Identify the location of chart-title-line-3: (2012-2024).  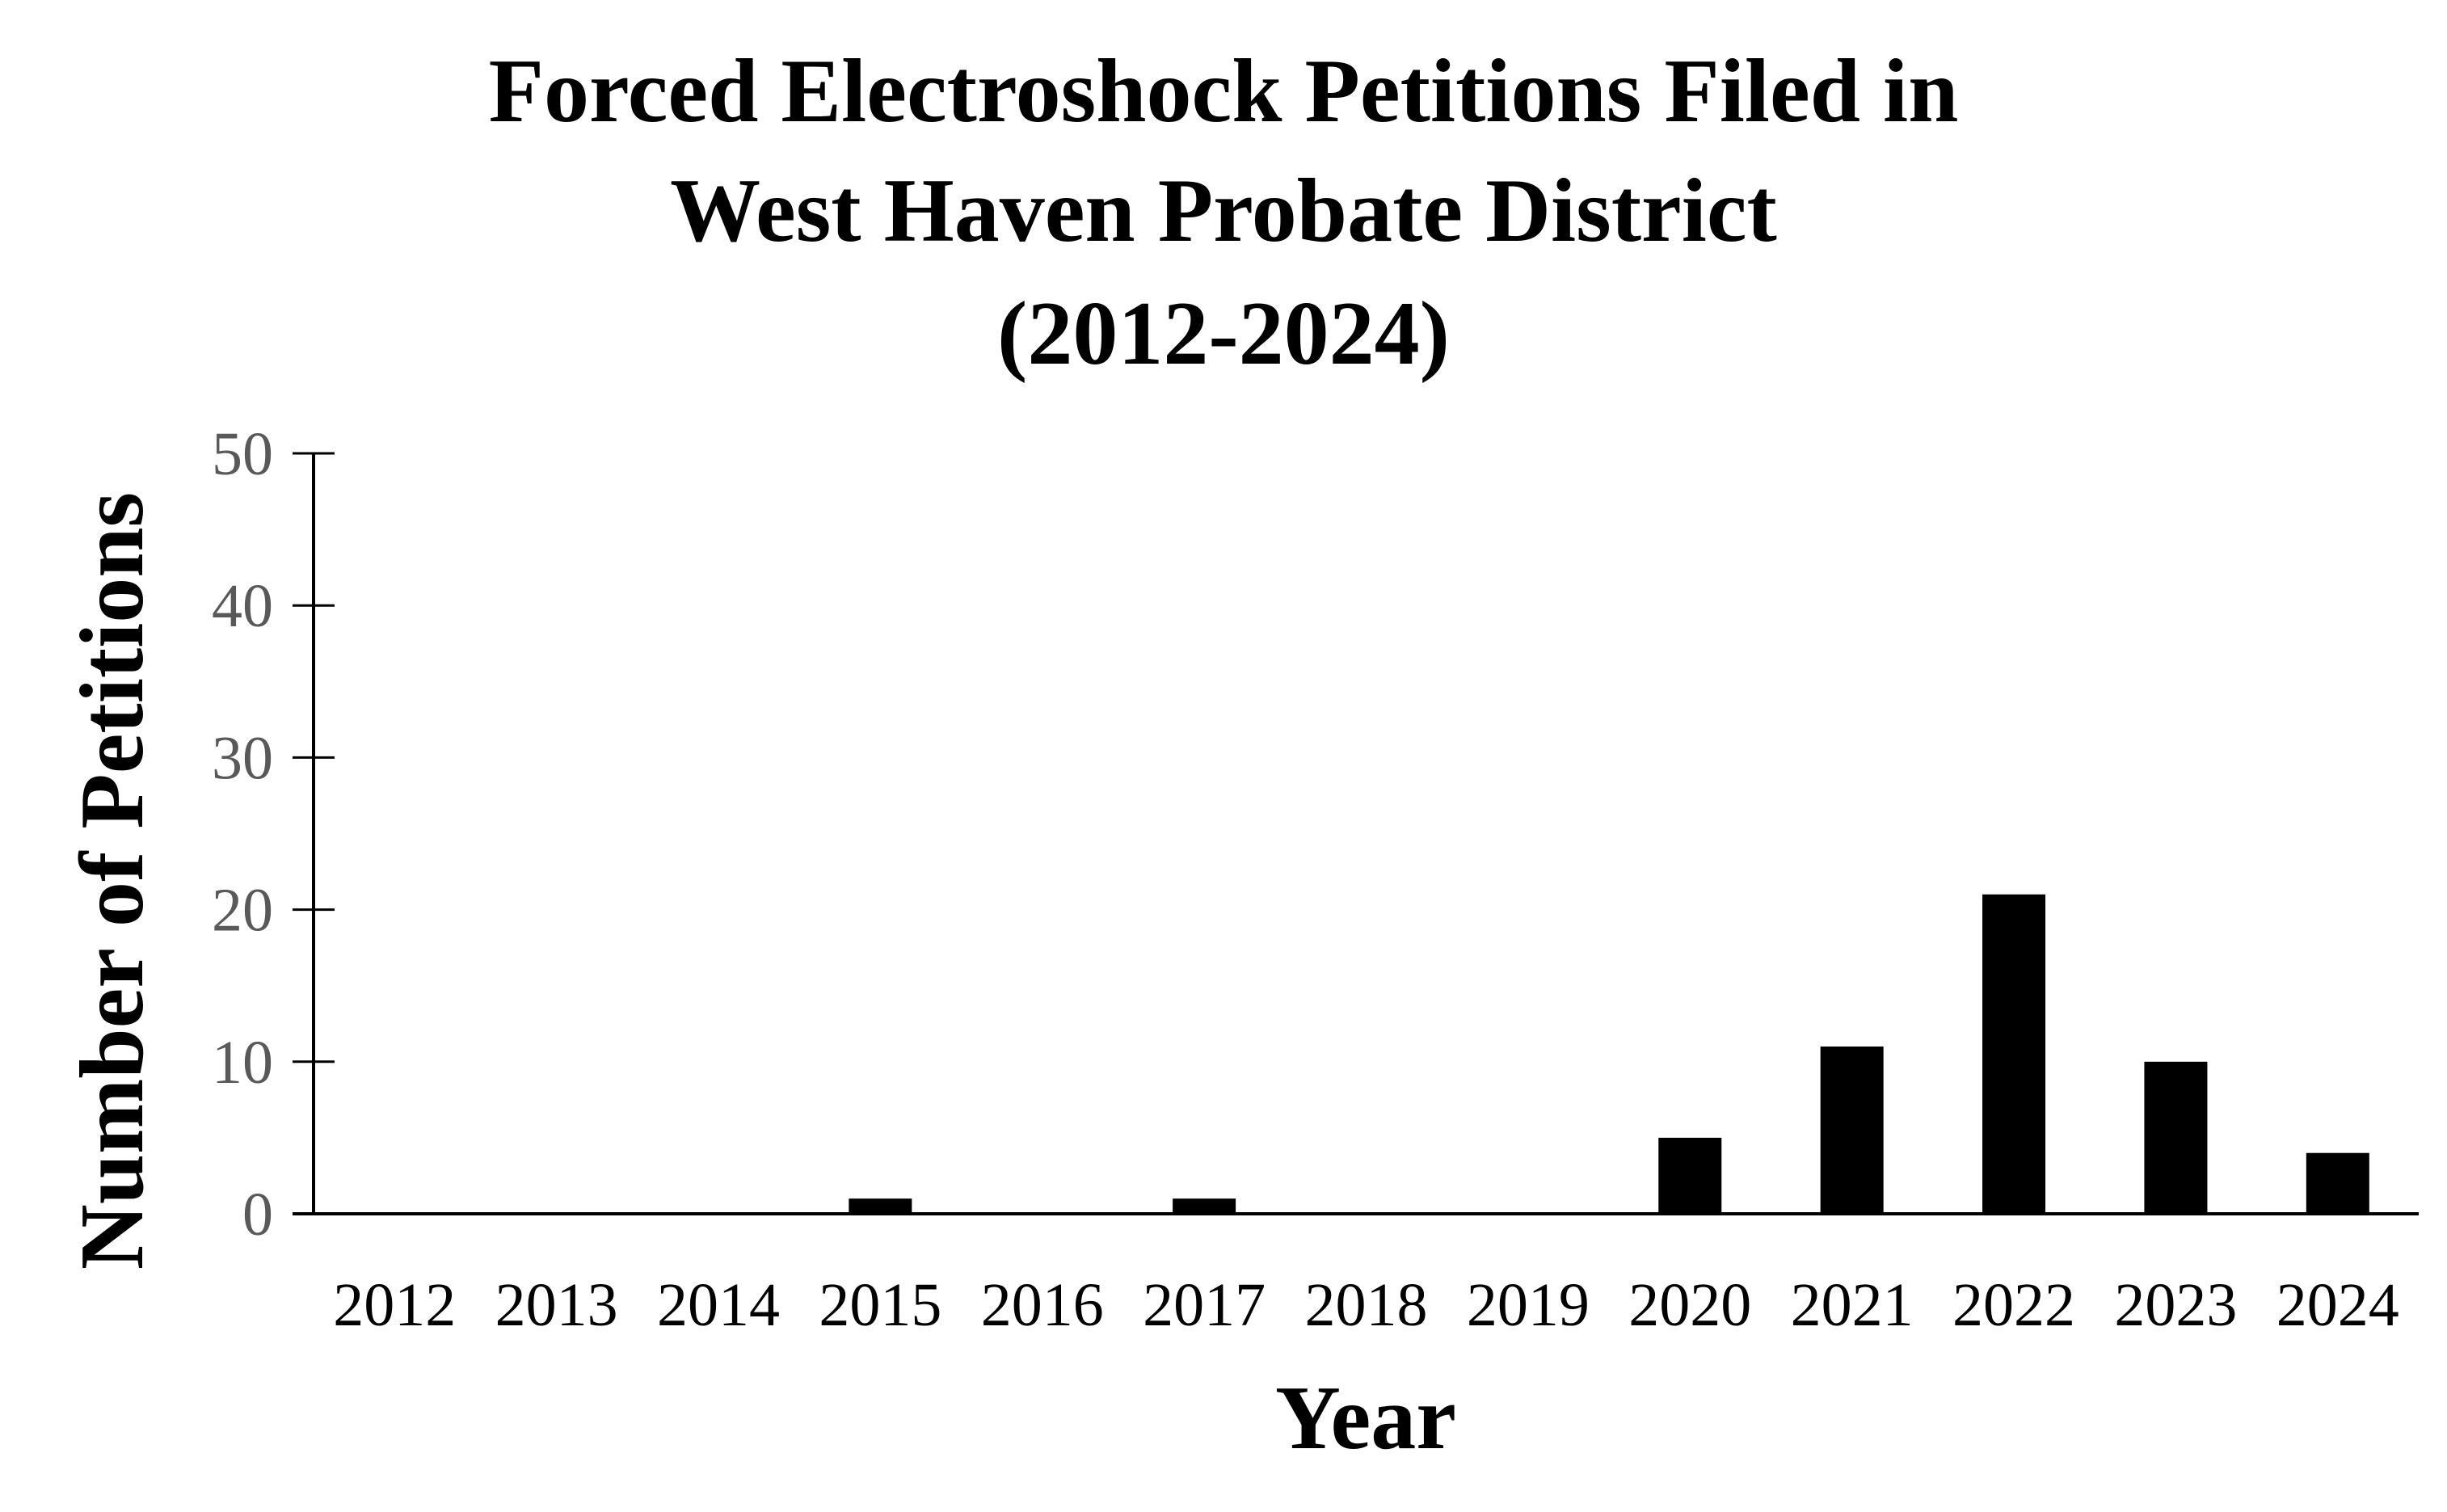
(1223, 334).